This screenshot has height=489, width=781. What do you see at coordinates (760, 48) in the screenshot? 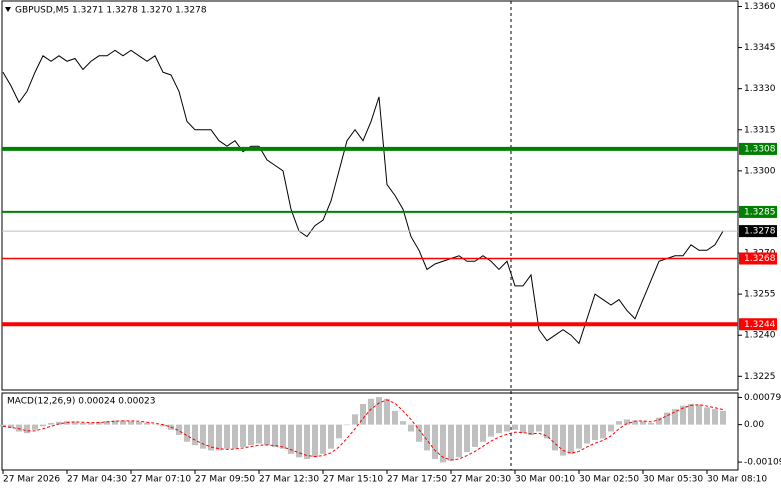
I see `y-tick-label: 1.3345` at bounding box center [760, 48].